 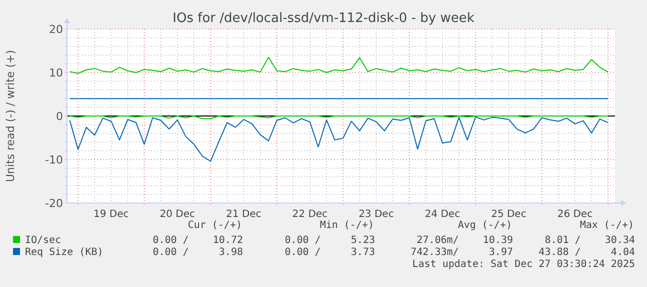 I want to click on text: 0.00 / 5.23, so click(x=329, y=240).